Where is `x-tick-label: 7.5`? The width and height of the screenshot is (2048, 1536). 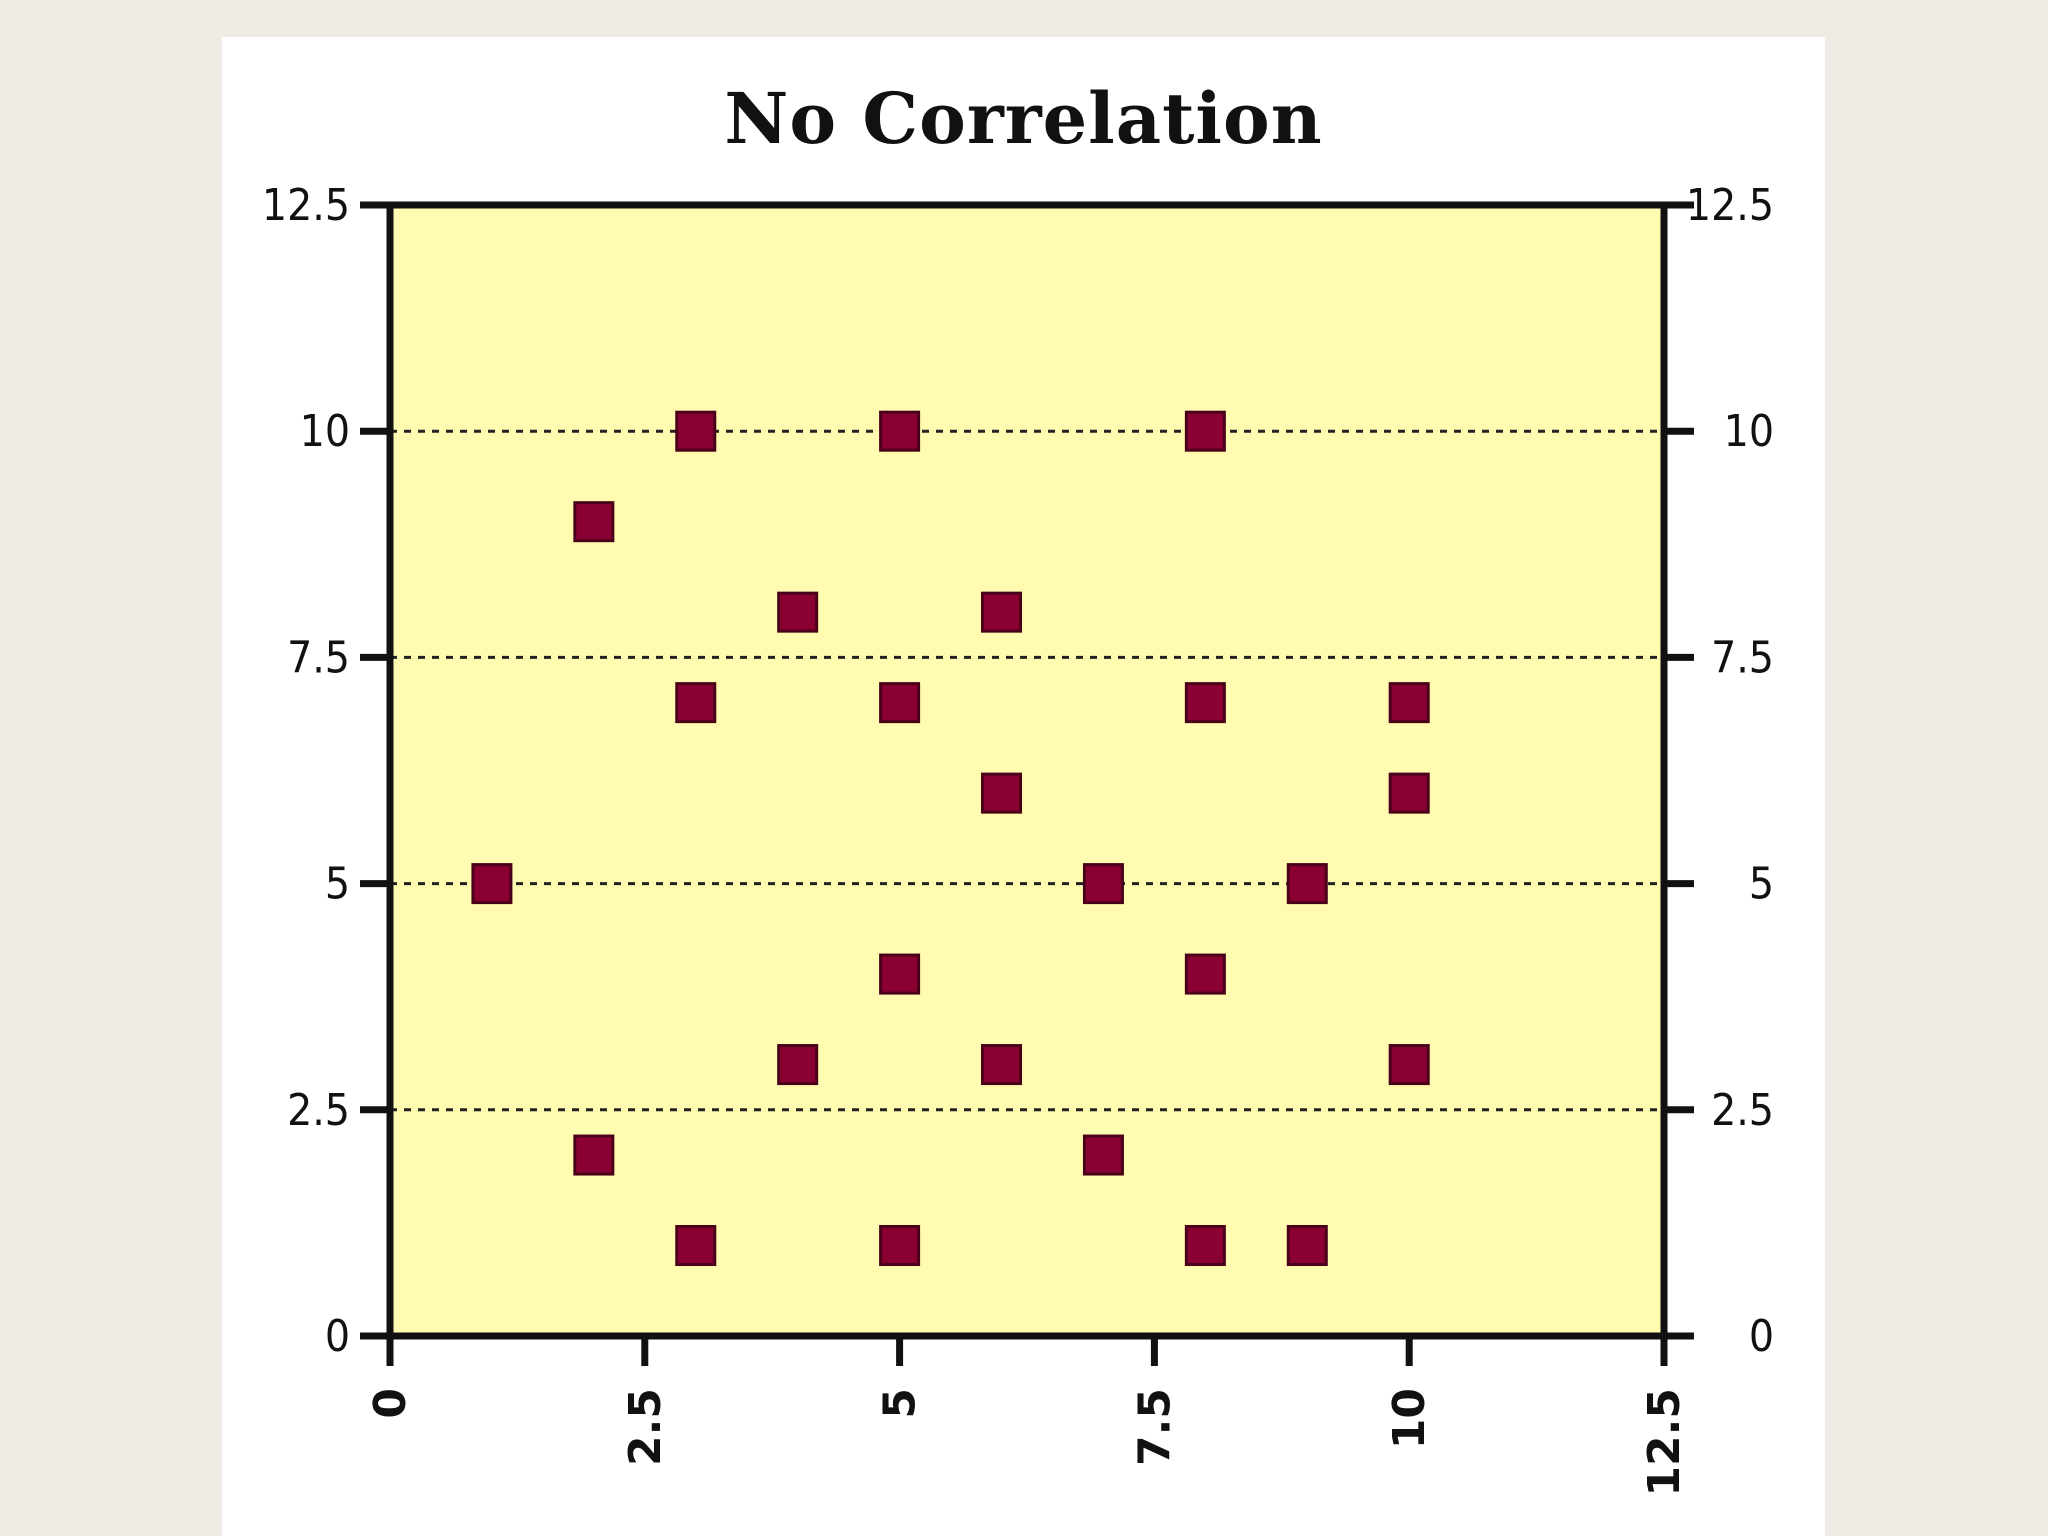
x-tick-label: 7.5 is located at coordinates (1154, 1427).